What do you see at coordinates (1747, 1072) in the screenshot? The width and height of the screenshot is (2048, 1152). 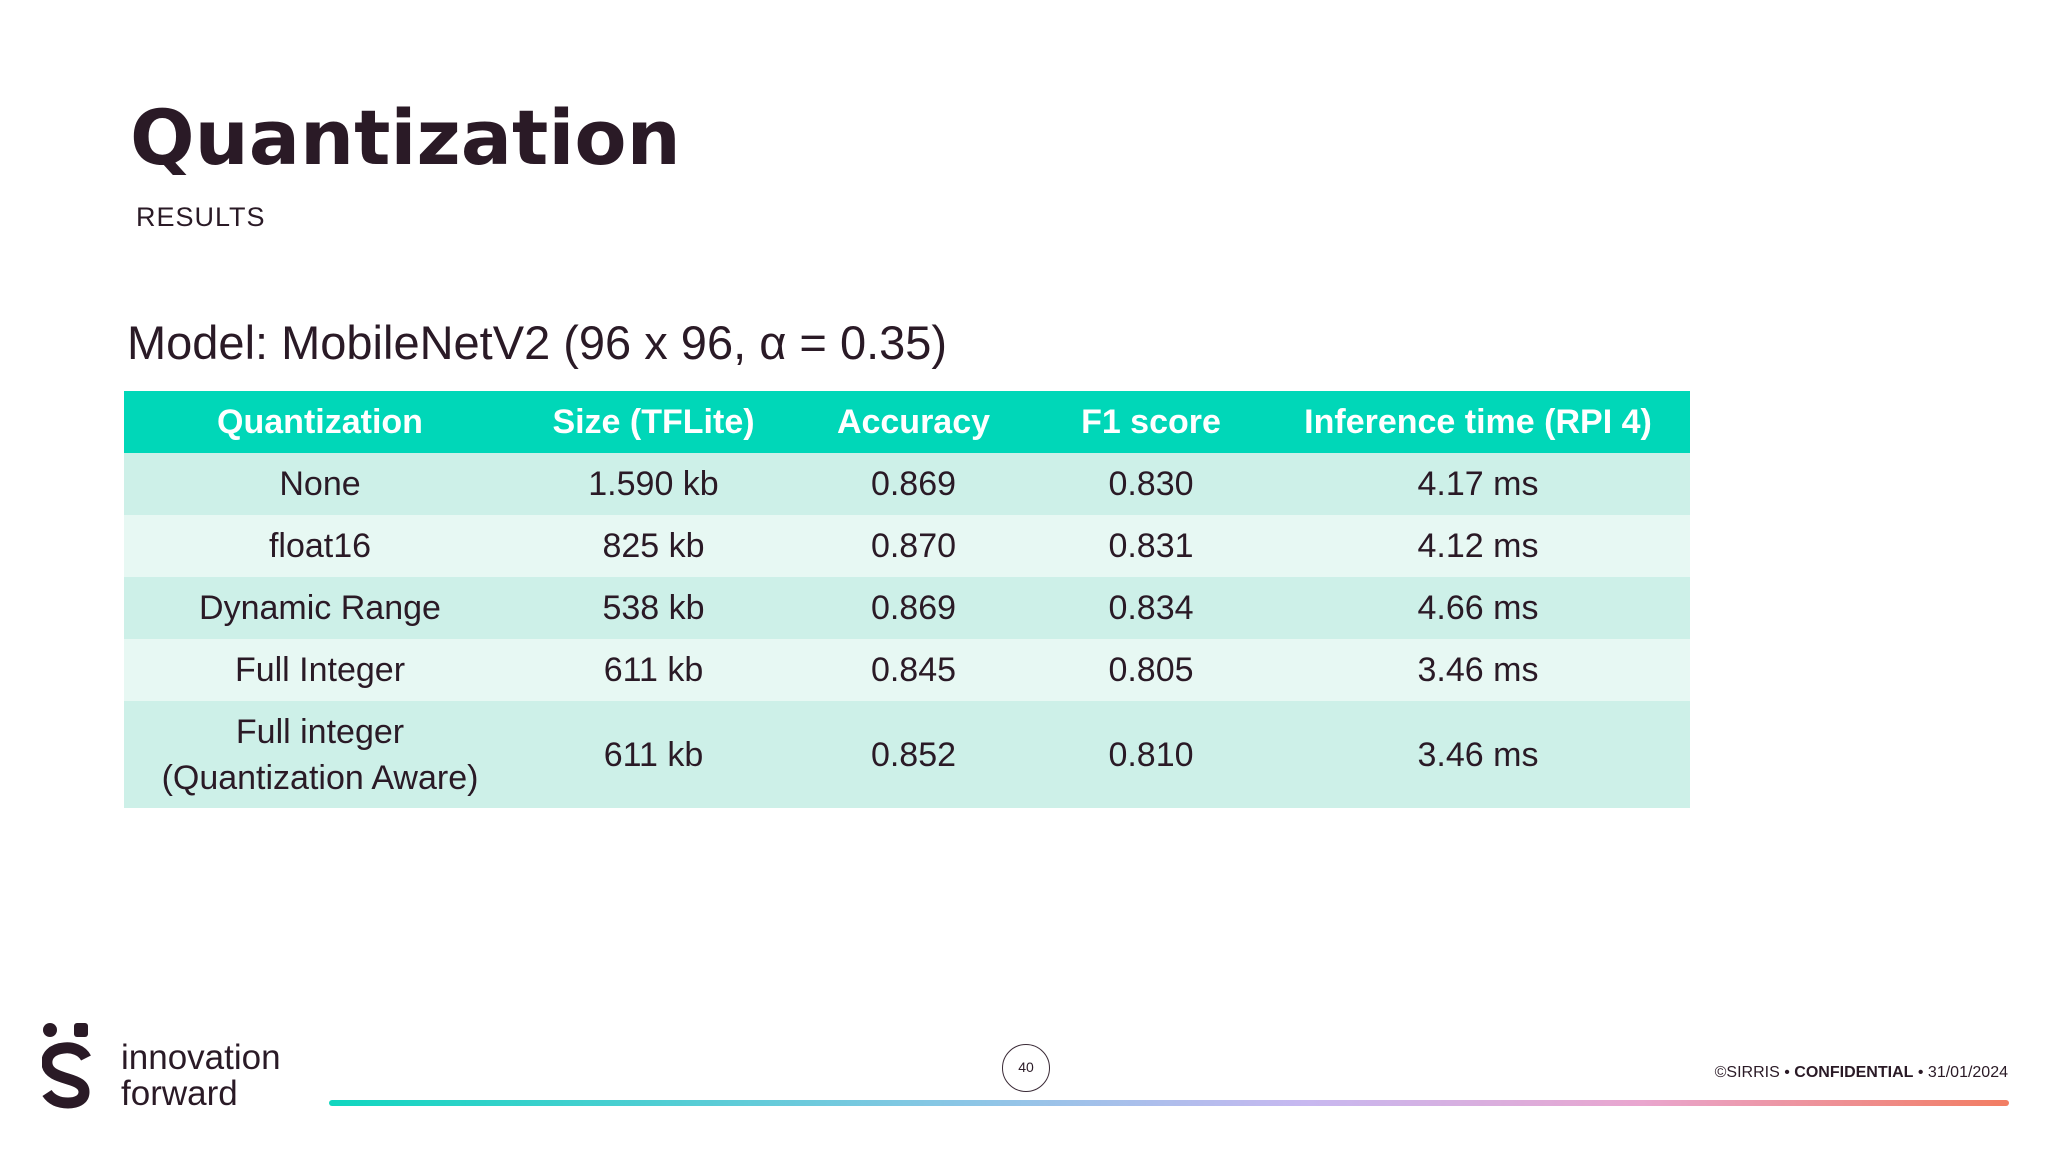 I see `copyright-text: ©SIRRIS` at bounding box center [1747, 1072].